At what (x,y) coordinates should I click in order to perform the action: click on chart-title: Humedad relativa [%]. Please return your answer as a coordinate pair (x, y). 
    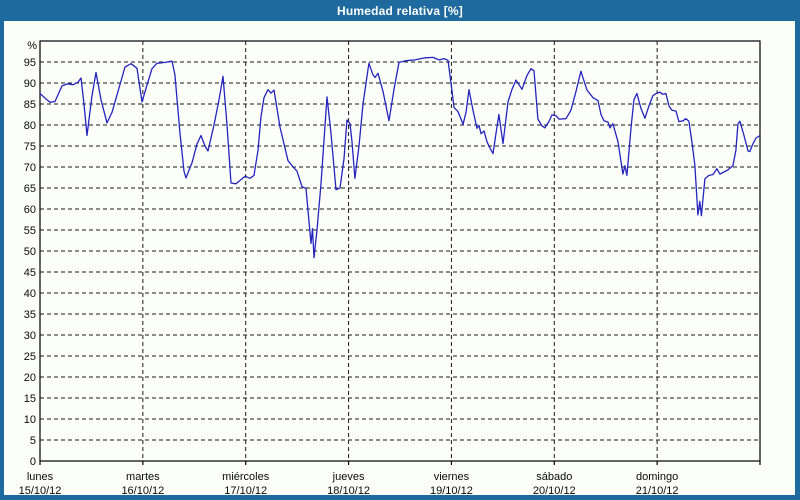
    Looking at the image, I should click on (400, 10).